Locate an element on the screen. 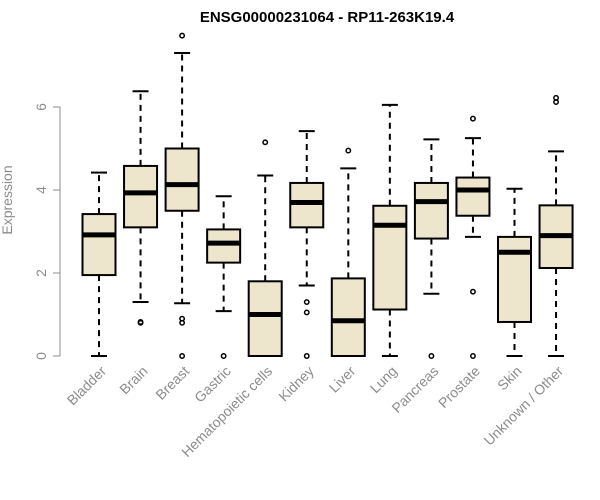 The width and height of the screenshot is (600, 500). box-breast is located at coordinates (182, 195).